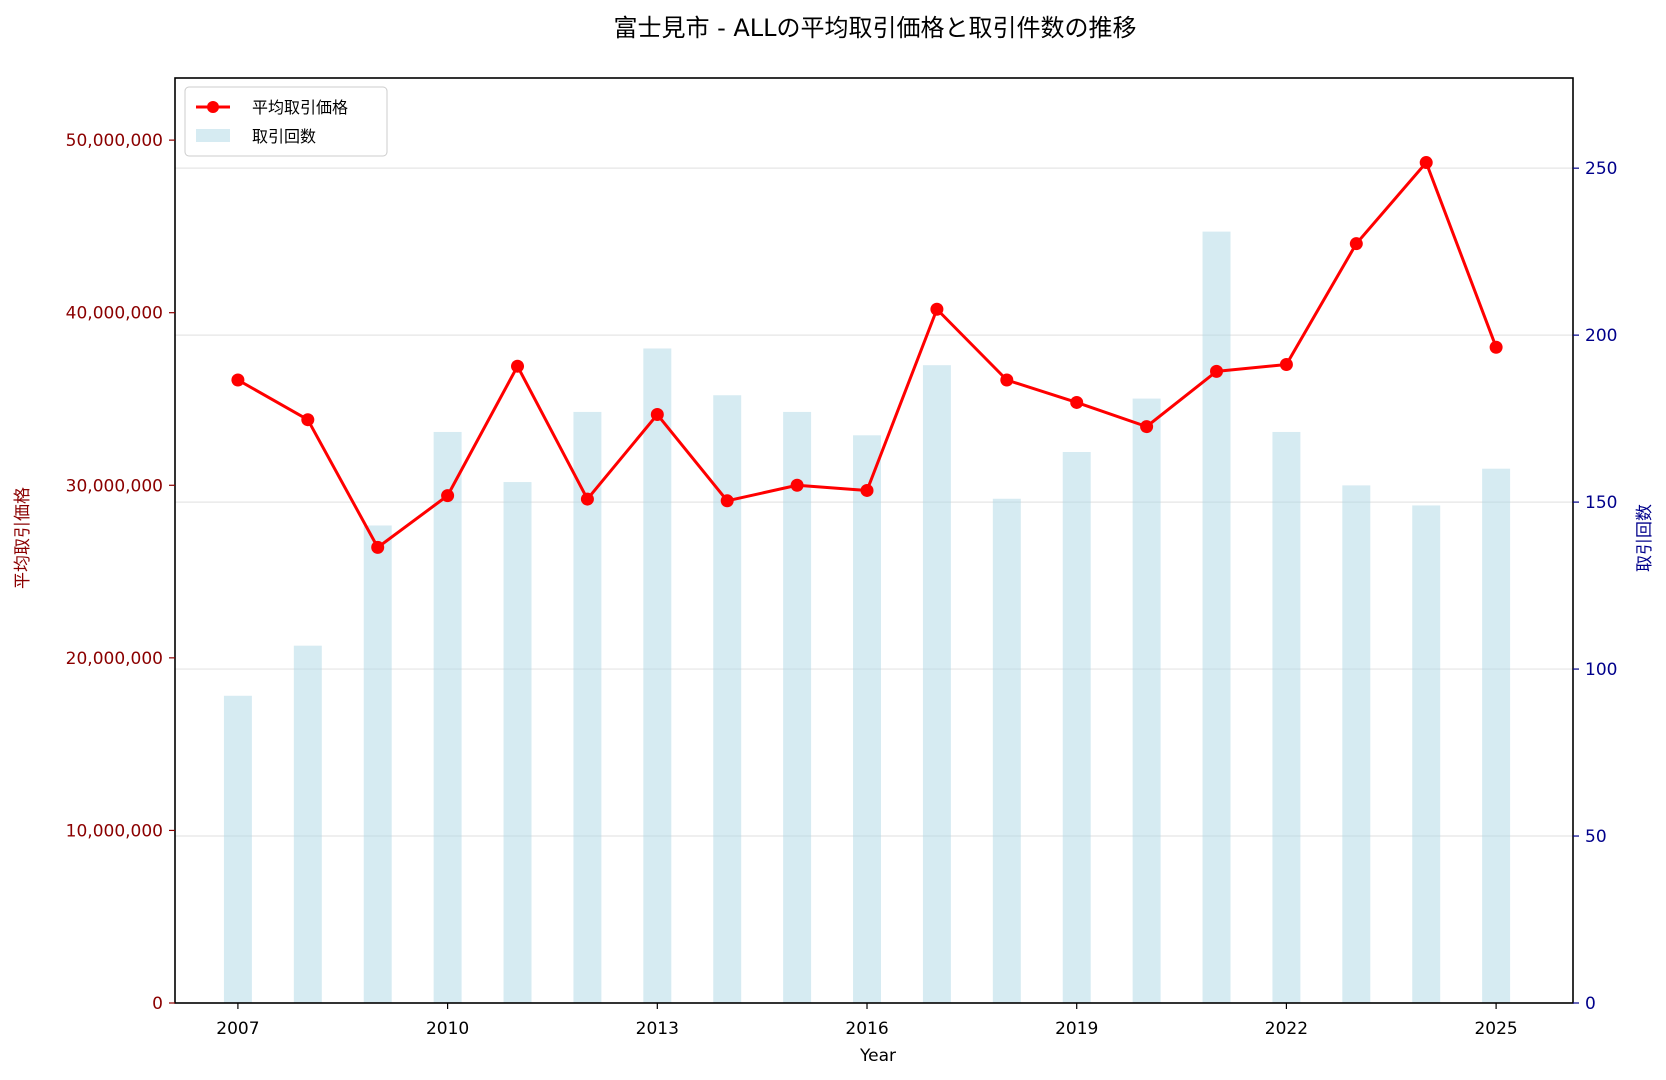 The height and width of the screenshot is (1080, 1666). I want to click on y-axis-right-label: 取引回数, so click(1645, 538).